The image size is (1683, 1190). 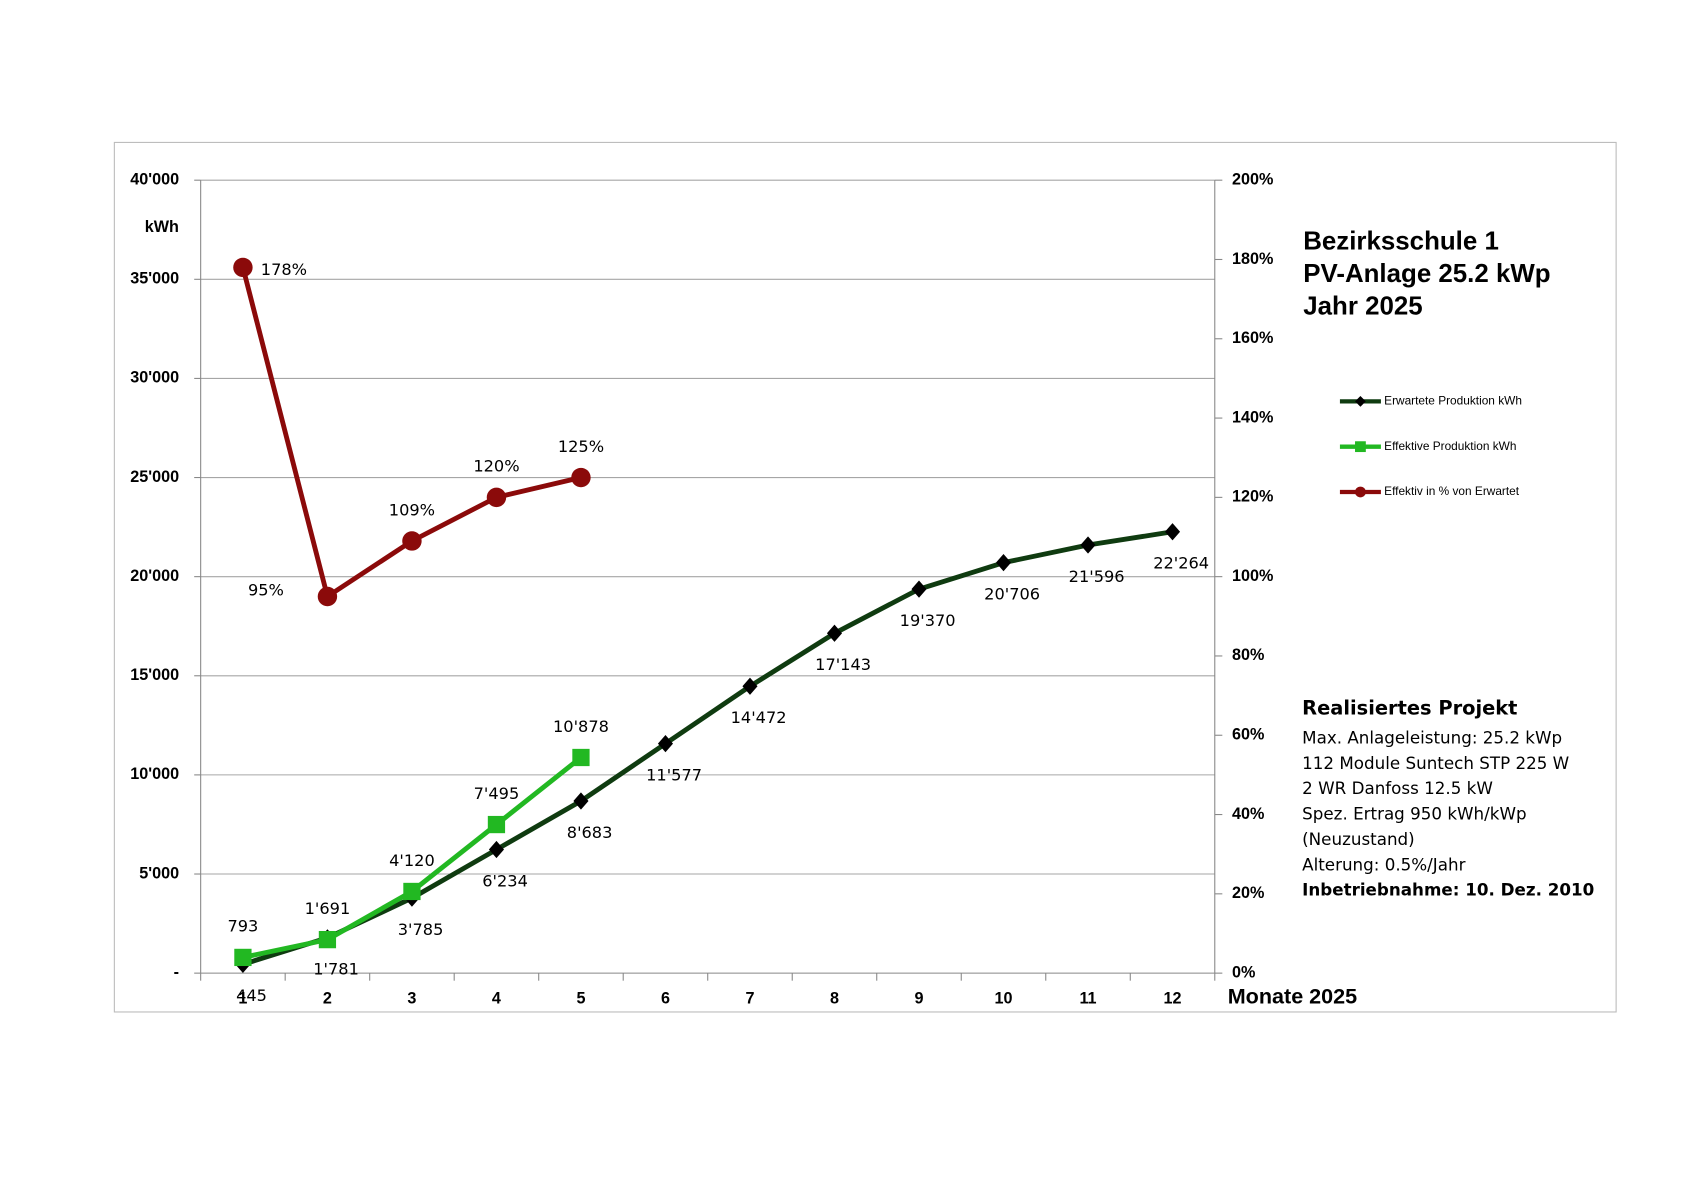 What do you see at coordinates (154, 279) in the screenshot?
I see `y-tick-label: 35'000` at bounding box center [154, 279].